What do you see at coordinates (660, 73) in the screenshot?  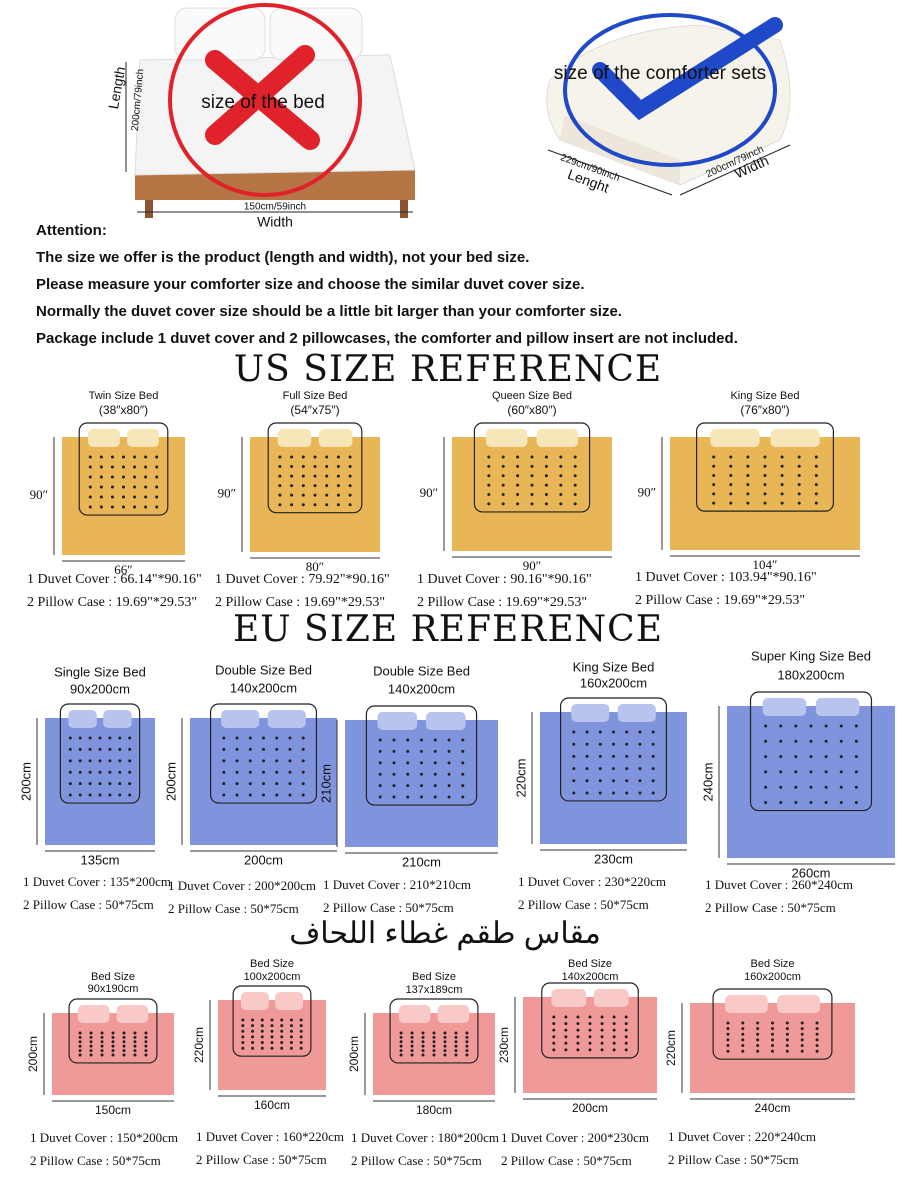 I see `comforter-caption: size of the comforter sets` at bounding box center [660, 73].